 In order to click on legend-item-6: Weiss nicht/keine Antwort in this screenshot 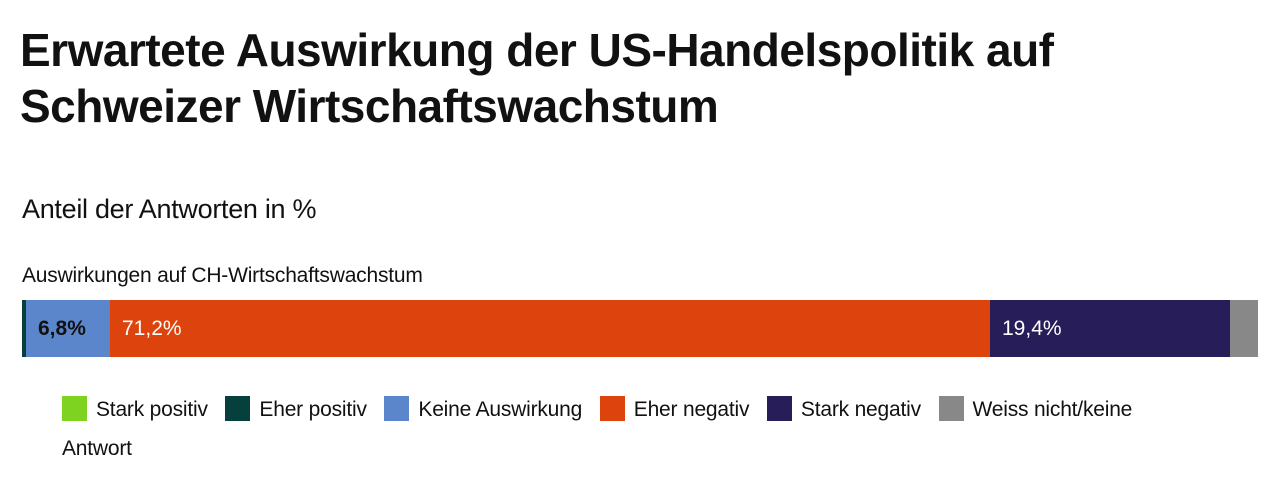, I will do `click(597, 428)`.